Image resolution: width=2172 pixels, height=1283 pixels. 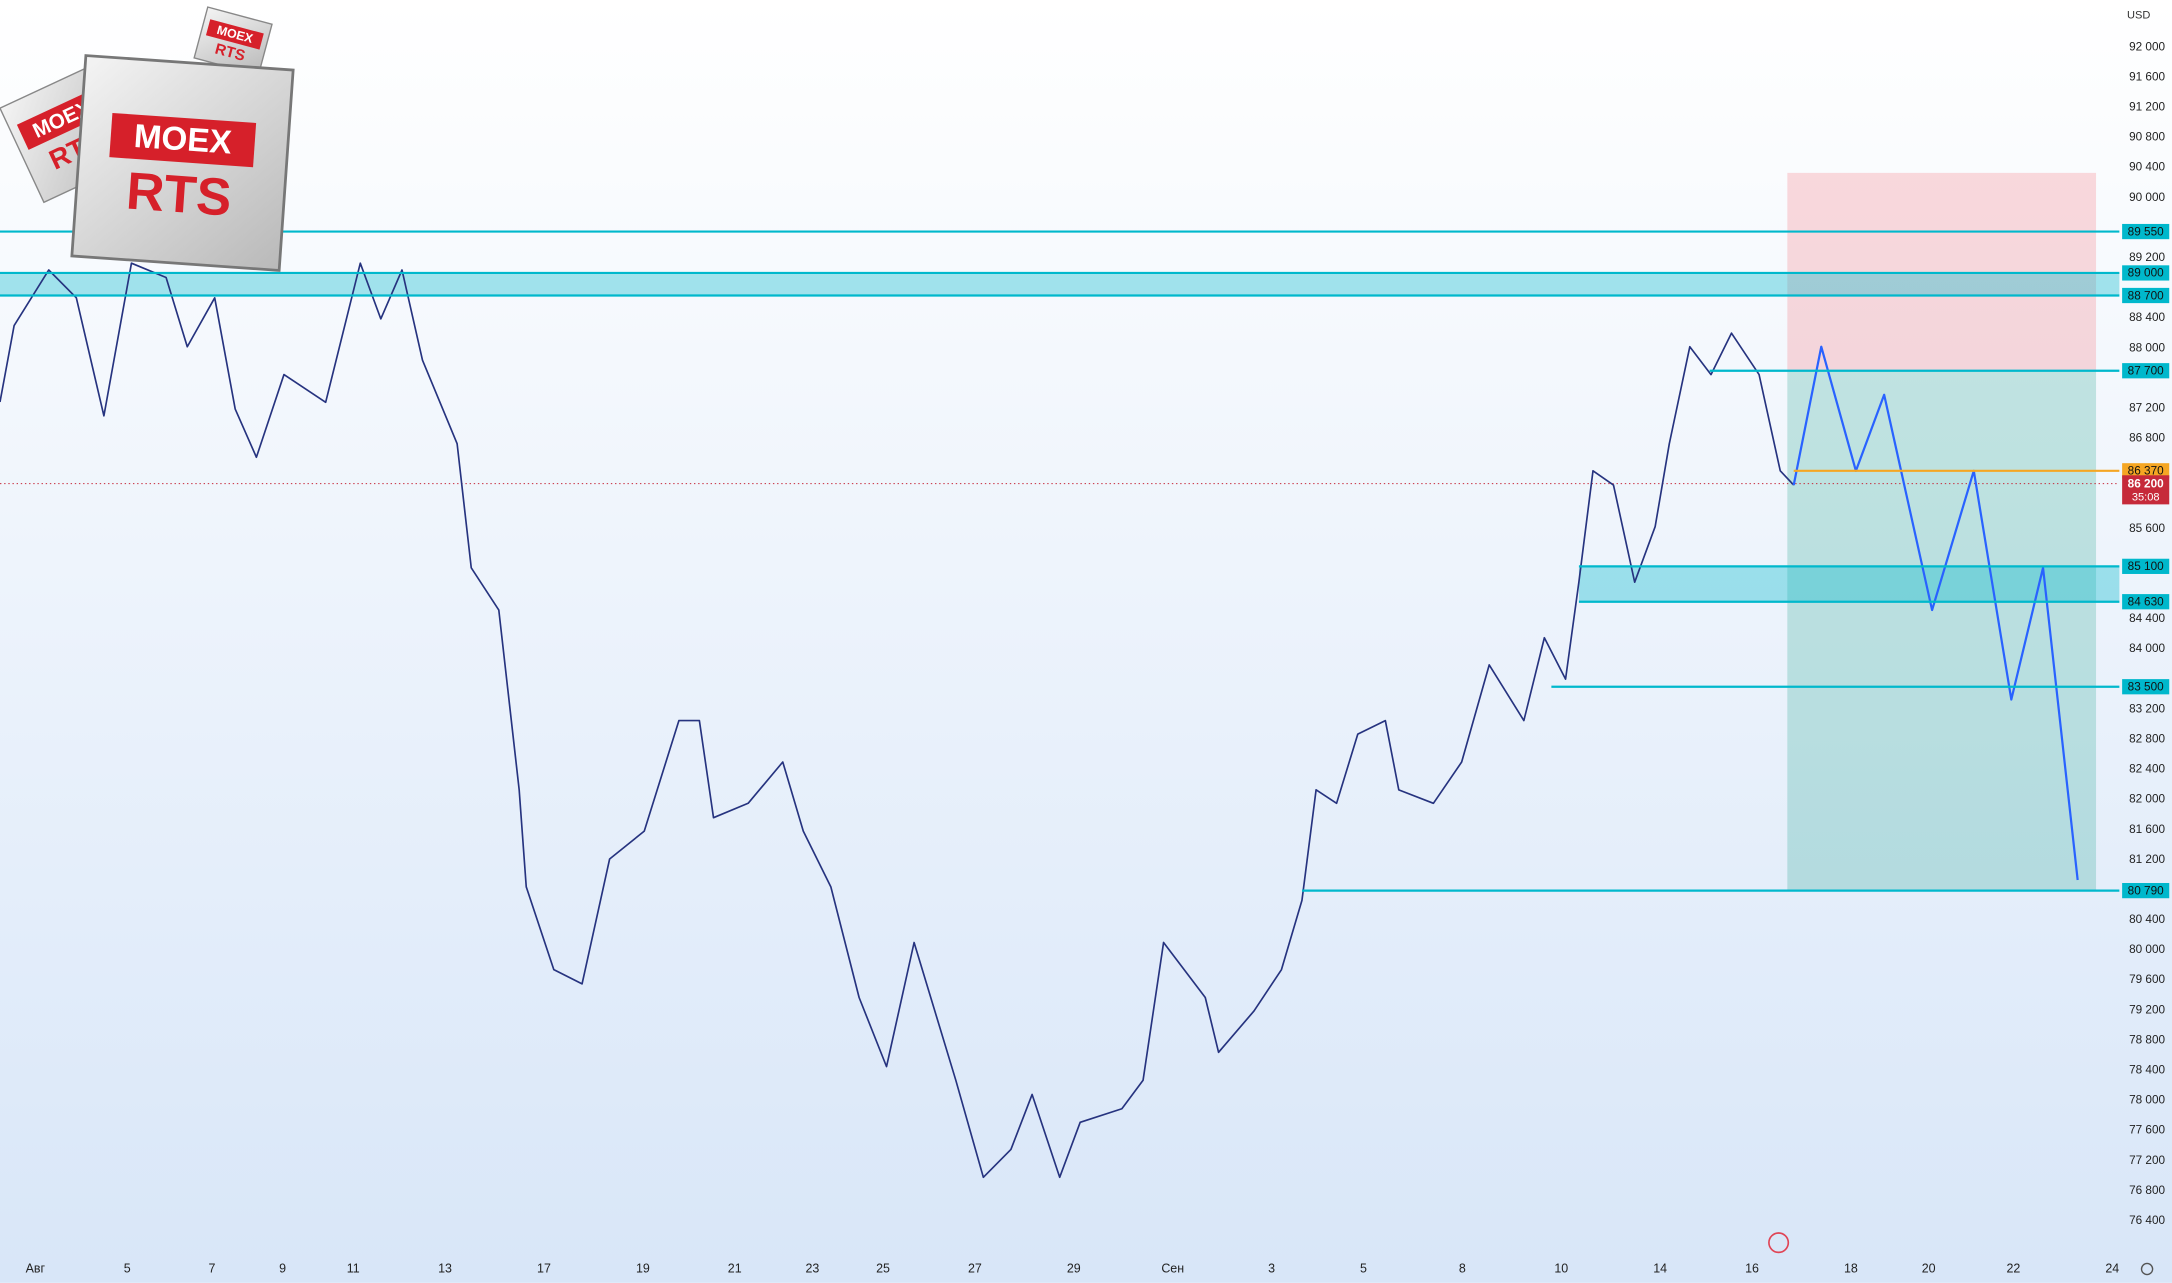 I want to click on settings-icon, so click(x=2147, y=1269).